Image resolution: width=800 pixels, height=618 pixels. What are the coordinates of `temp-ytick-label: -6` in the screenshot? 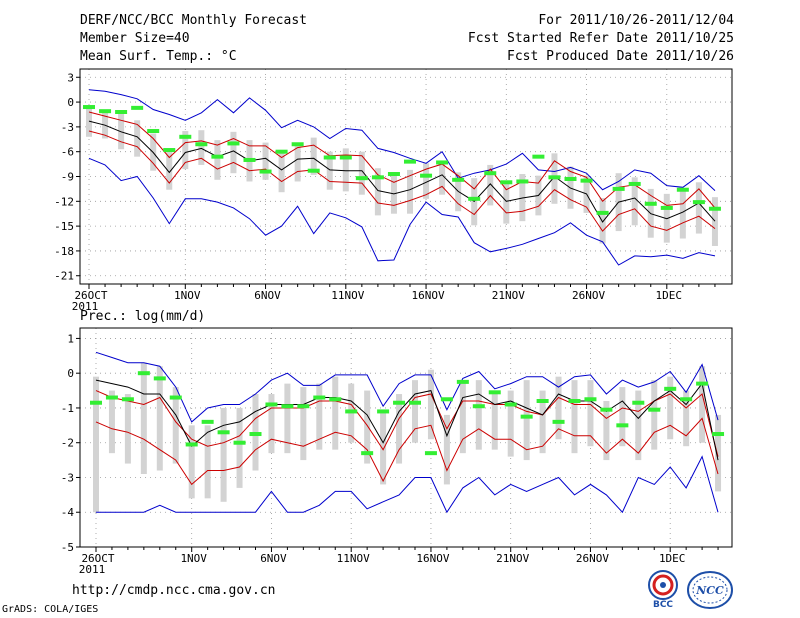 It's located at (67, 152).